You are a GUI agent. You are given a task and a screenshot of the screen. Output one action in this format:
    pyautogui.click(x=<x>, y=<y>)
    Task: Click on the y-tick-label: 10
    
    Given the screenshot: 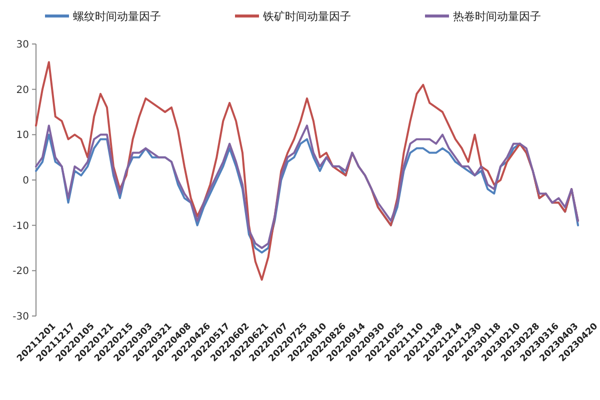 What is the action you would take?
    pyautogui.click(x=22, y=136)
    